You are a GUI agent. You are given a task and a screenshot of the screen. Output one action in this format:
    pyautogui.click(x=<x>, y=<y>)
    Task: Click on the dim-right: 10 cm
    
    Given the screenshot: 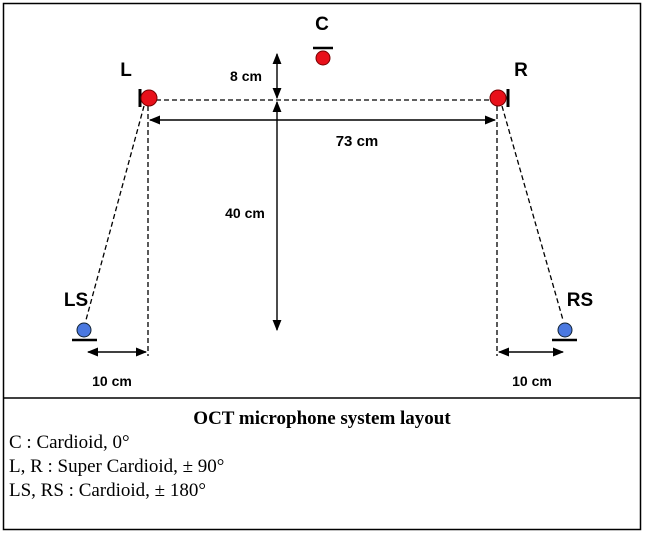 What is the action you would take?
    pyautogui.click(x=532, y=381)
    